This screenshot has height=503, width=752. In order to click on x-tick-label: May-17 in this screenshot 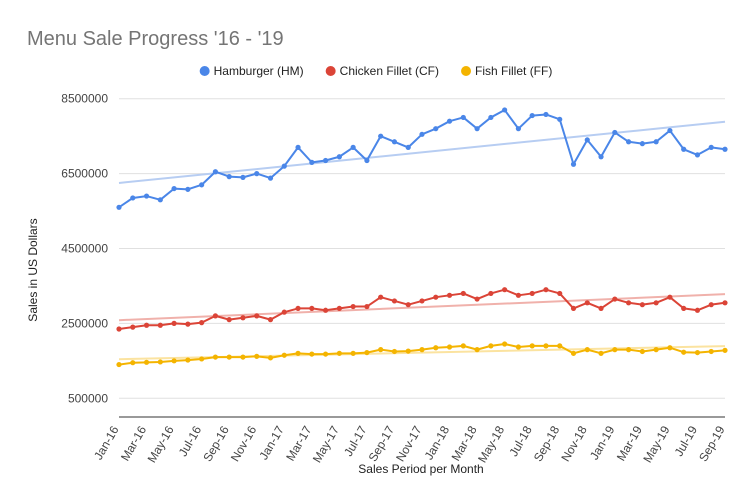, I will do `click(326, 444)`.